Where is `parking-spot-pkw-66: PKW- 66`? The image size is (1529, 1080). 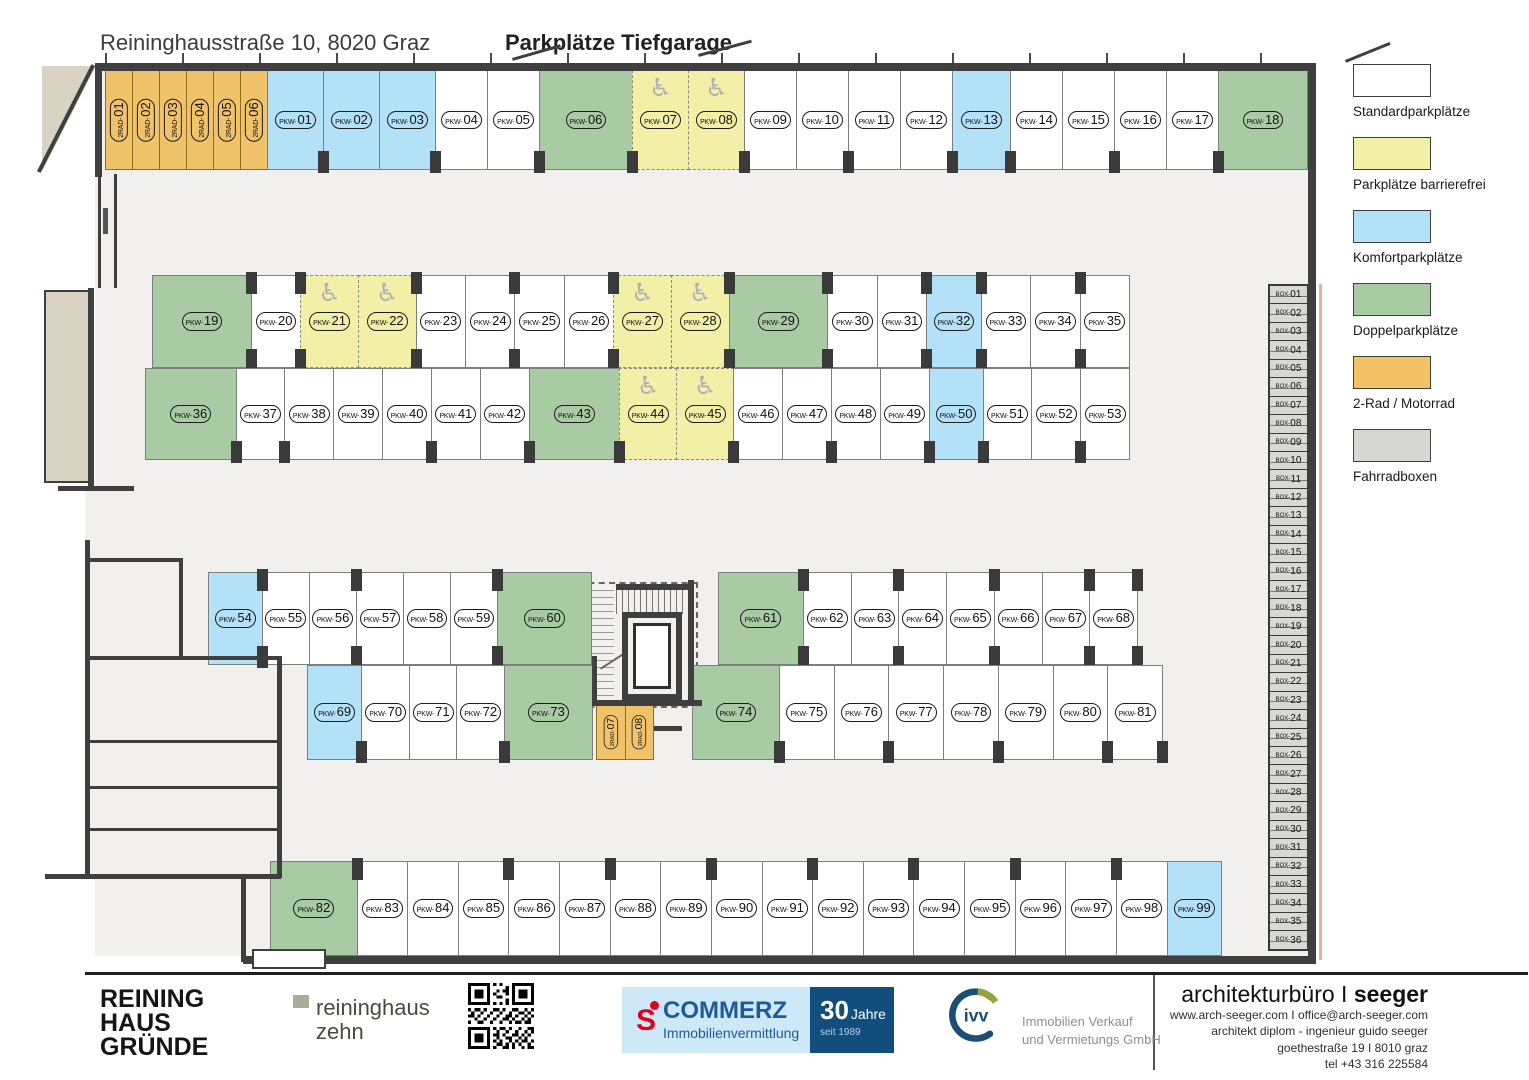
parking-spot-pkw-66: PKW- 66 is located at coordinates (1018, 618).